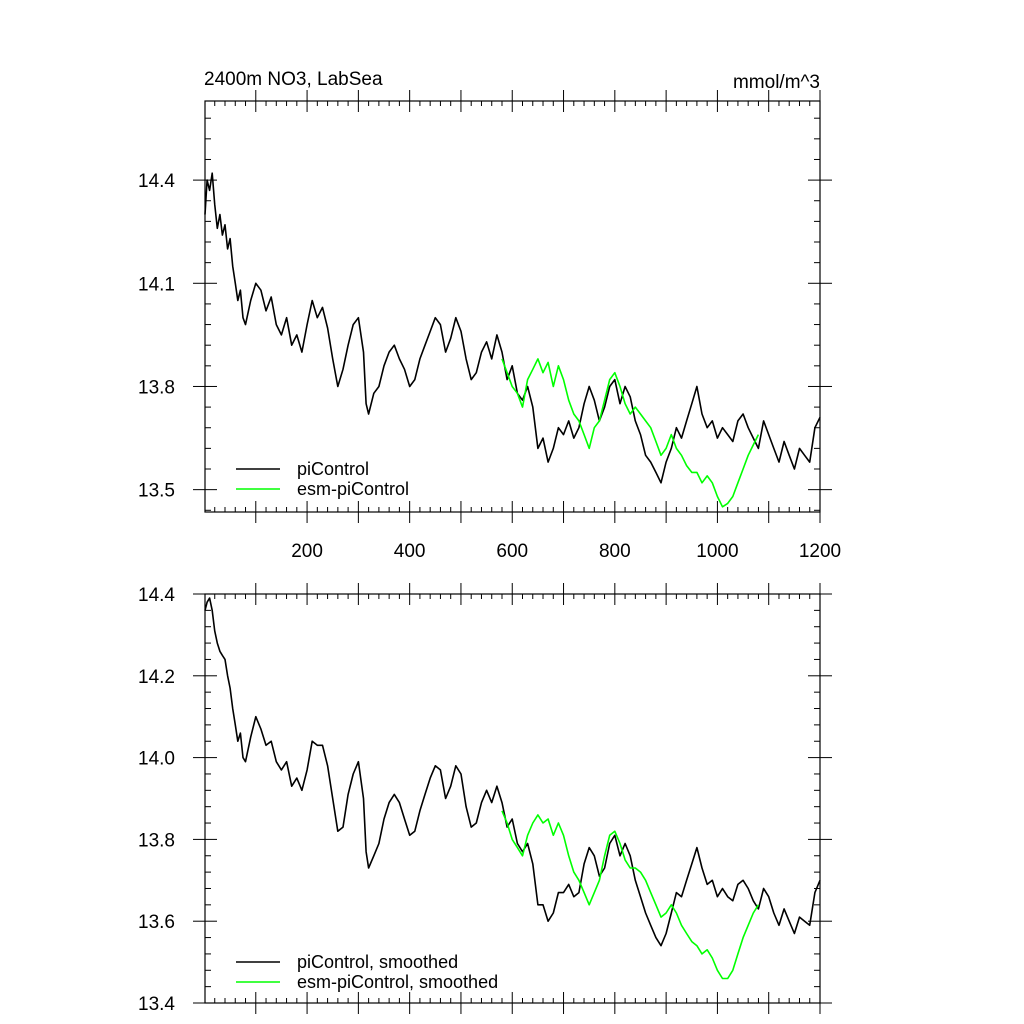 The height and width of the screenshot is (1024, 1024). I want to click on y-tick-label: 13.4, so click(156, 1004).